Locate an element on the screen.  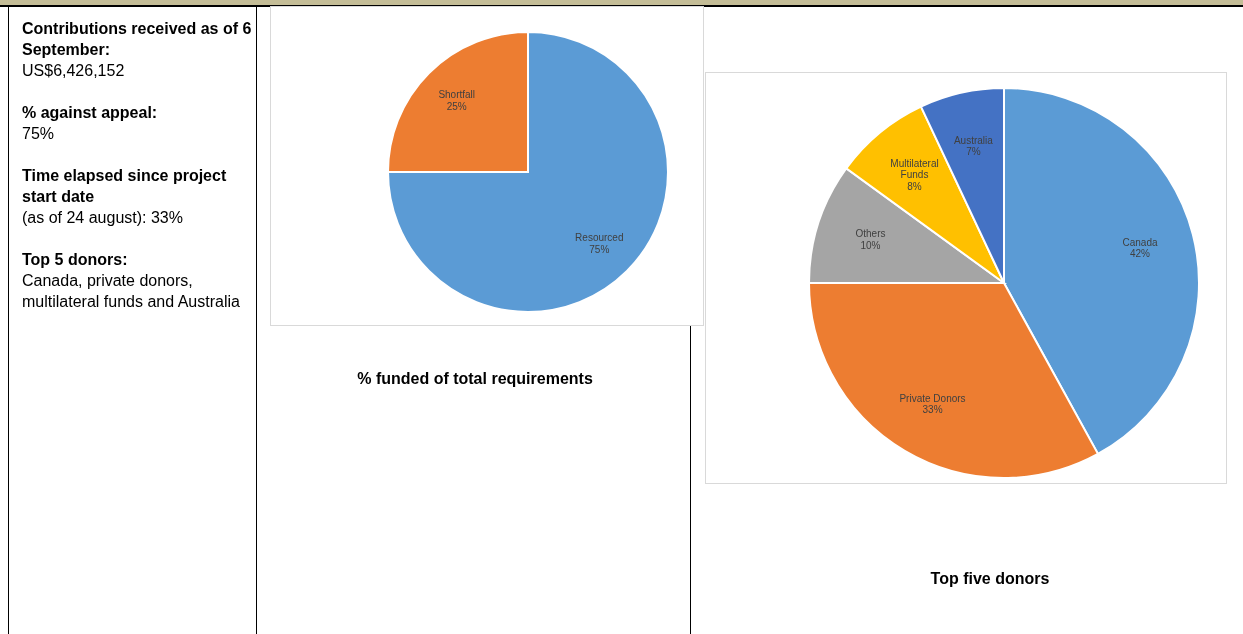
slice-label: Others is located at coordinates (870, 234).